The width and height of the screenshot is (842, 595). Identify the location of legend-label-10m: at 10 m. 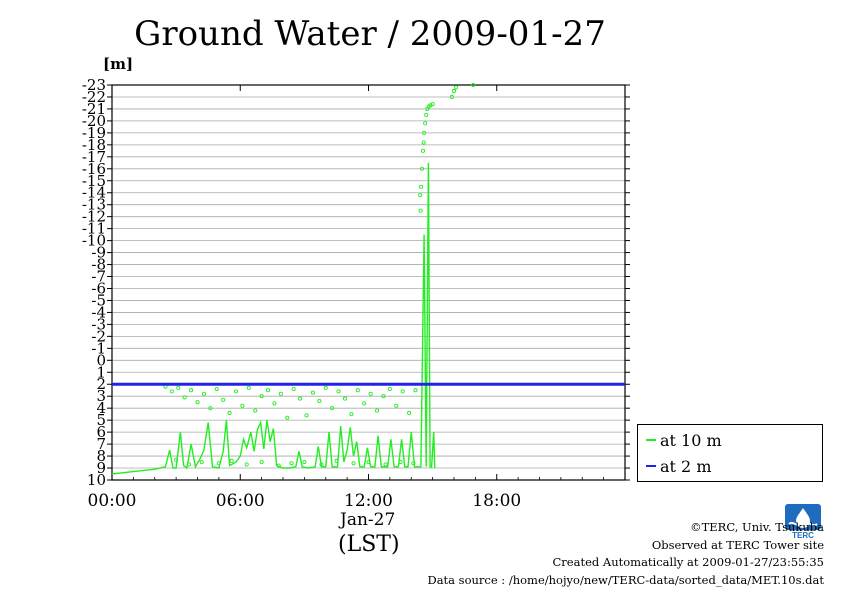
(691, 440).